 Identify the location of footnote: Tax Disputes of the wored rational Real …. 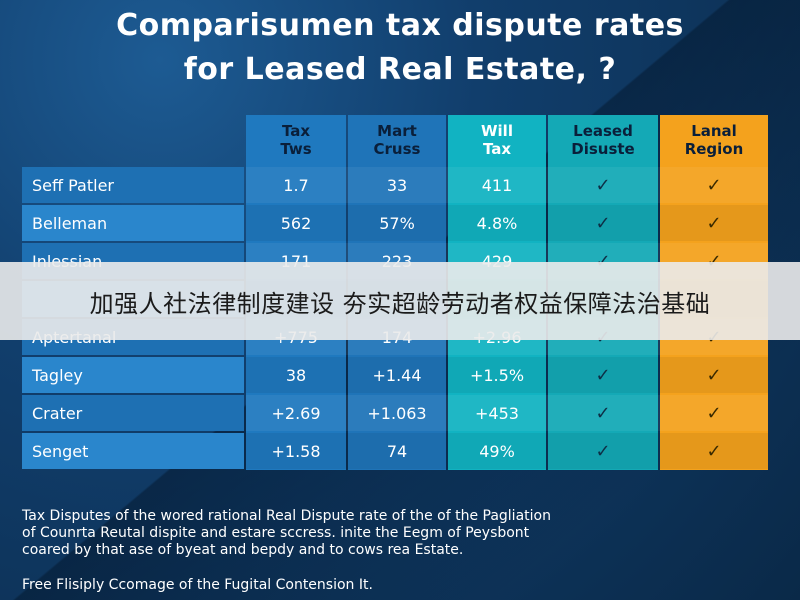
(402, 533).